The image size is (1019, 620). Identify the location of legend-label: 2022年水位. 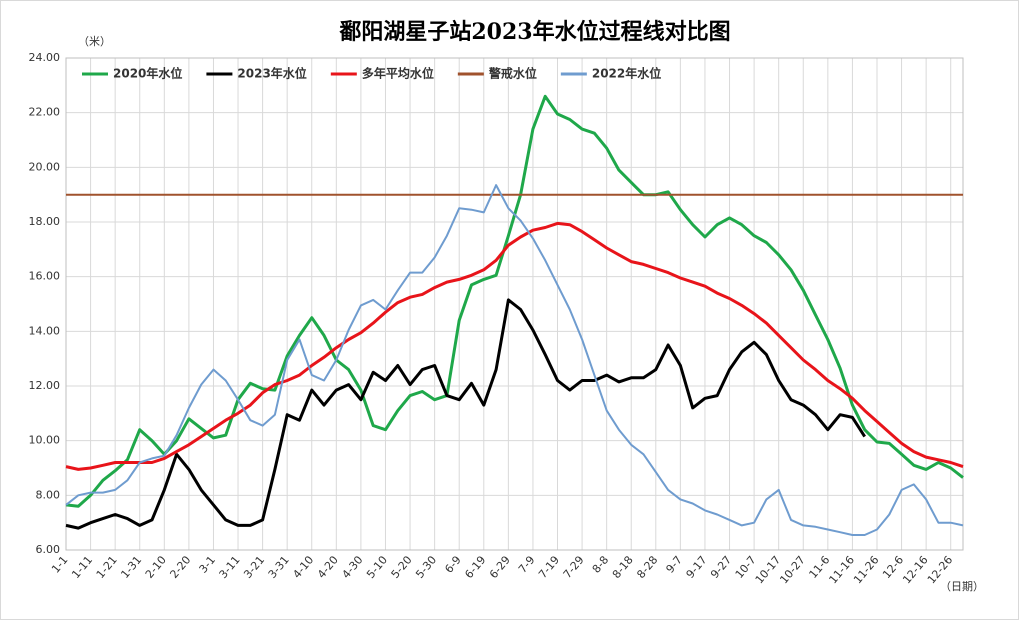
(626, 73).